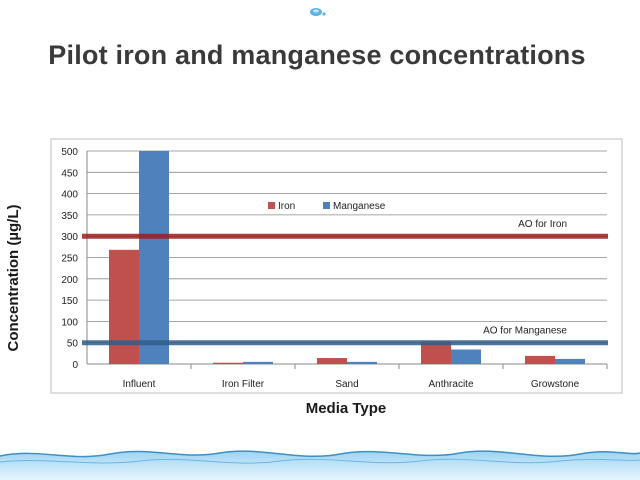  I want to click on legend-swatch-manganese, so click(326, 205).